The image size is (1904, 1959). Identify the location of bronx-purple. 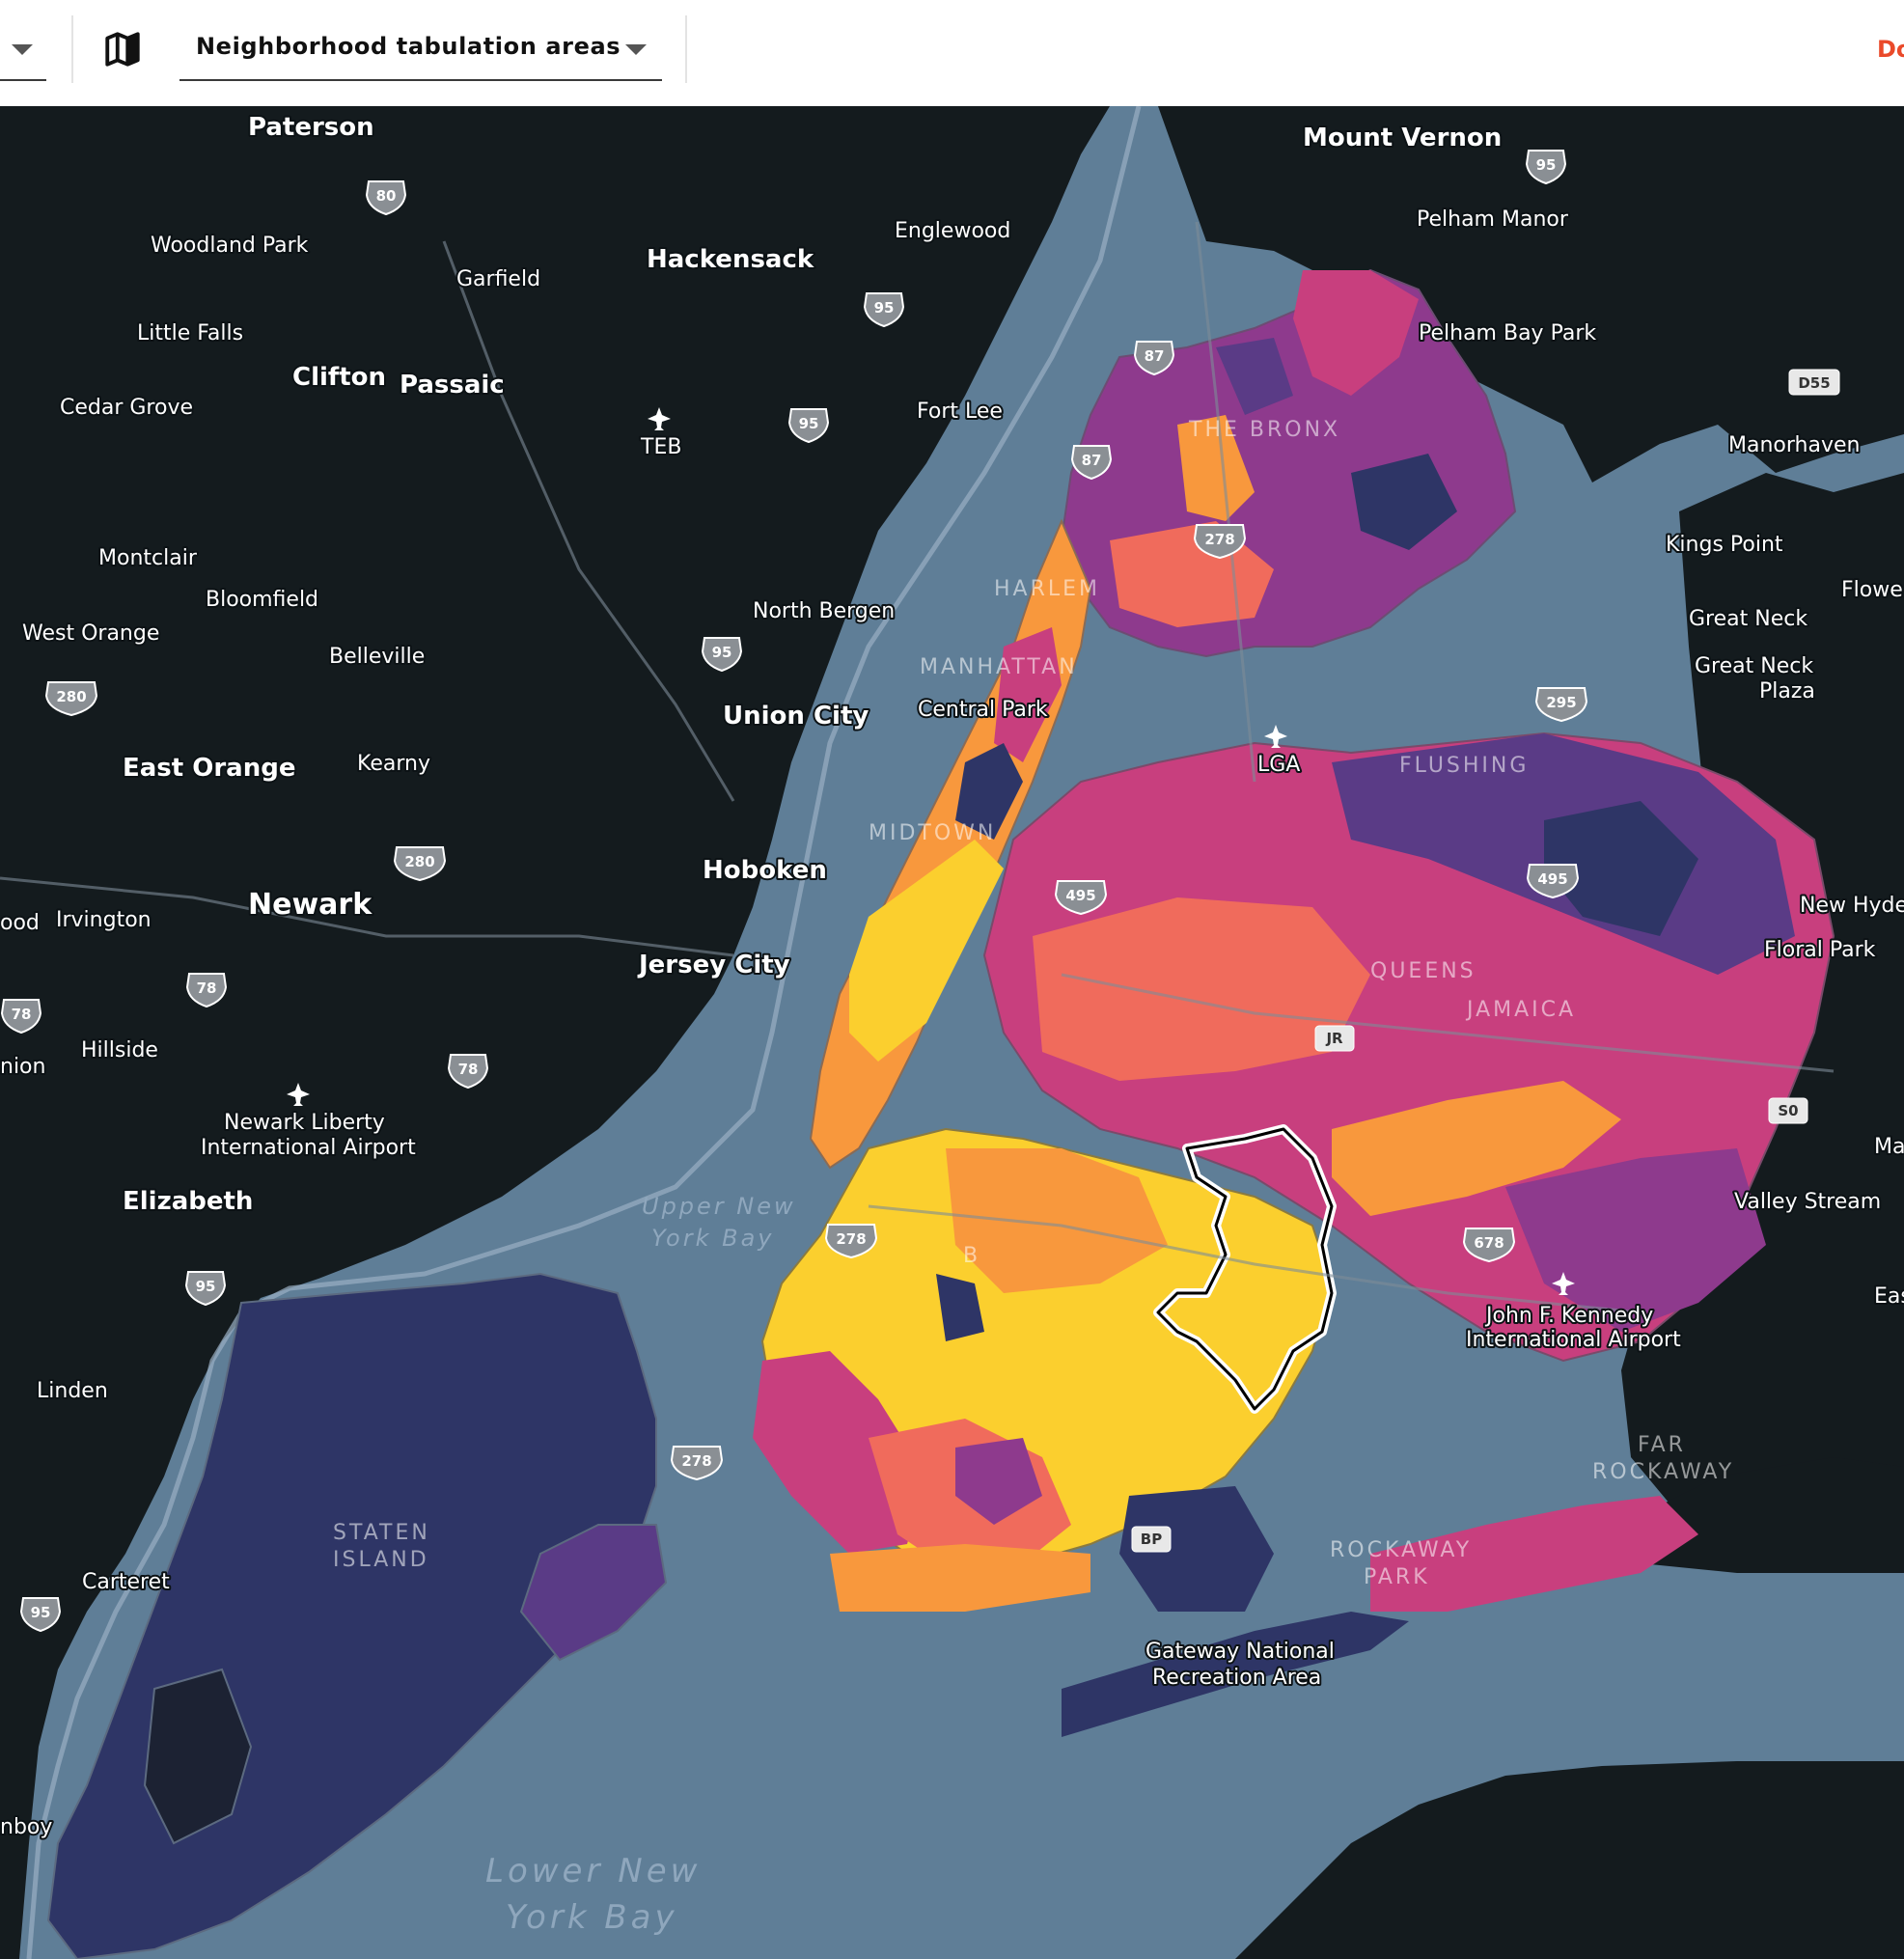
(1254, 376).